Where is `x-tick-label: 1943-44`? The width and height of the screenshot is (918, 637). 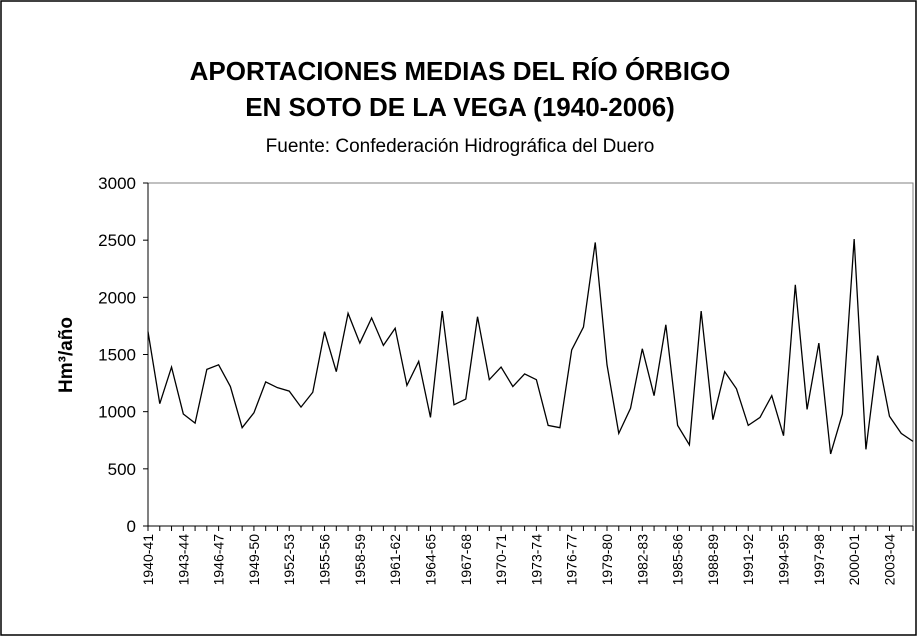
x-tick-label: 1943-44 is located at coordinates (183, 560).